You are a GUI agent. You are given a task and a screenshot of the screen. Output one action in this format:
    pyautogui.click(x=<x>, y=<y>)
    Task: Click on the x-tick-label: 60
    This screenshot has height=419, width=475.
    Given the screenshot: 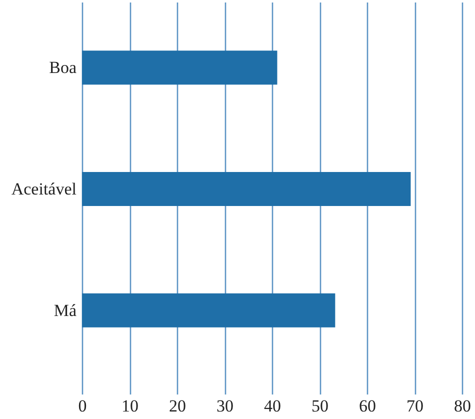 What is the action you would take?
    pyautogui.click(x=367, y=406)
    